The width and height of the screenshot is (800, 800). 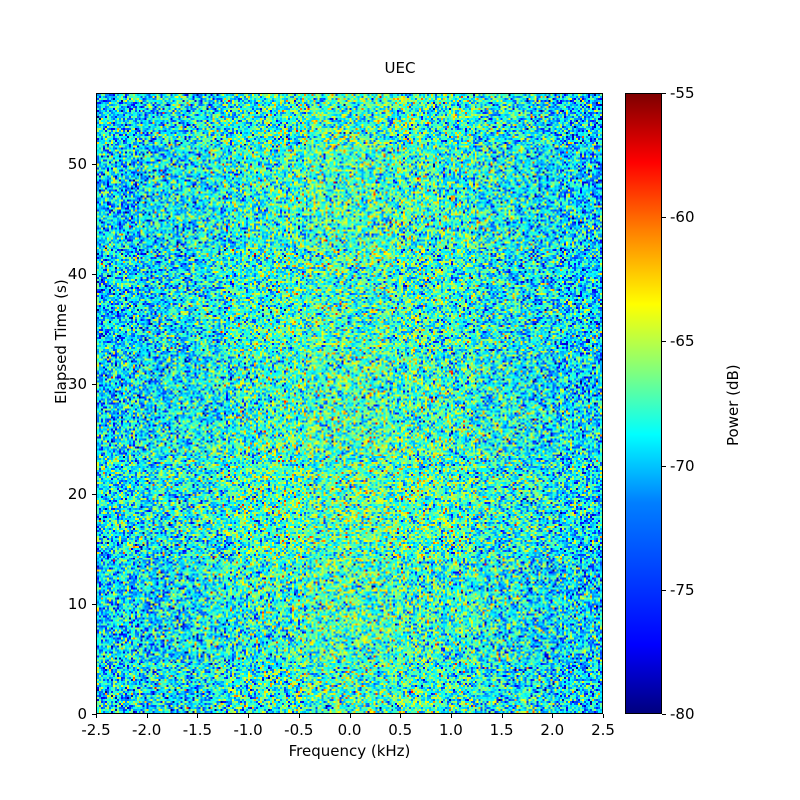 What do you see at coordinates (400, 68) in the screenshot?
I see `title-line-station: UEC` at bounding box center [400, 68].